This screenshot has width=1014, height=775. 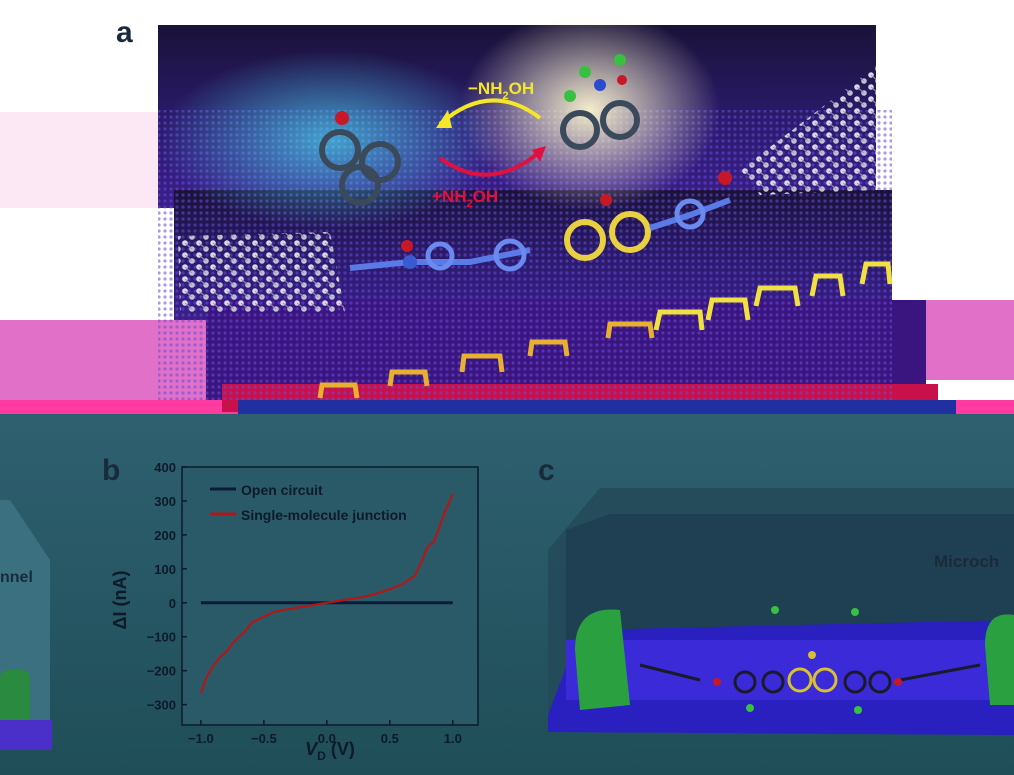 I want to click on y-tick-label: 100, so click(x=165, y=569).